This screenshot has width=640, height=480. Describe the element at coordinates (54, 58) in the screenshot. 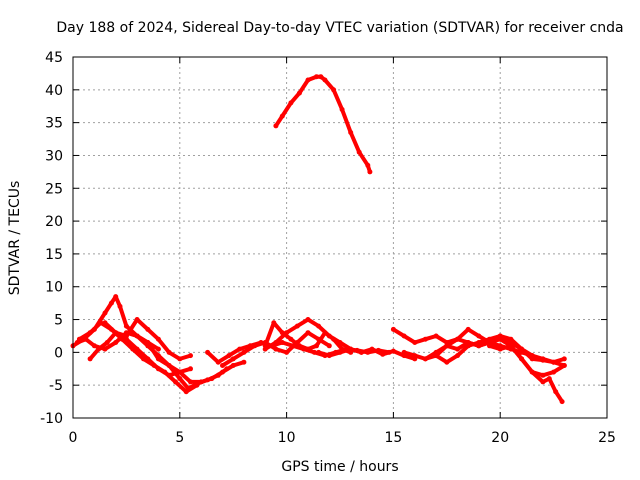

I see `y-tick-label: 45` at that location.